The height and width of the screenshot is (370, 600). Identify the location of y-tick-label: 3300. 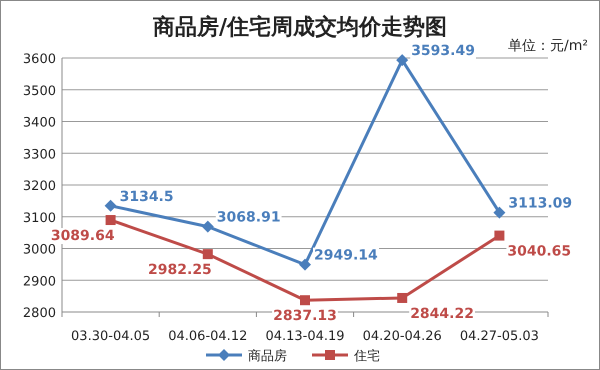
(39, 154).